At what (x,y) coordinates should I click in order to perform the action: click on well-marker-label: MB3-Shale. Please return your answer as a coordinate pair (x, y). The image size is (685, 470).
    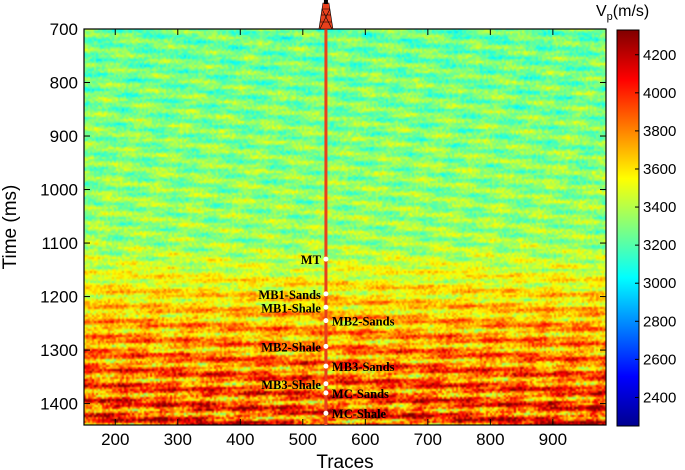
    Looking at the image, I should click on (291, 385).